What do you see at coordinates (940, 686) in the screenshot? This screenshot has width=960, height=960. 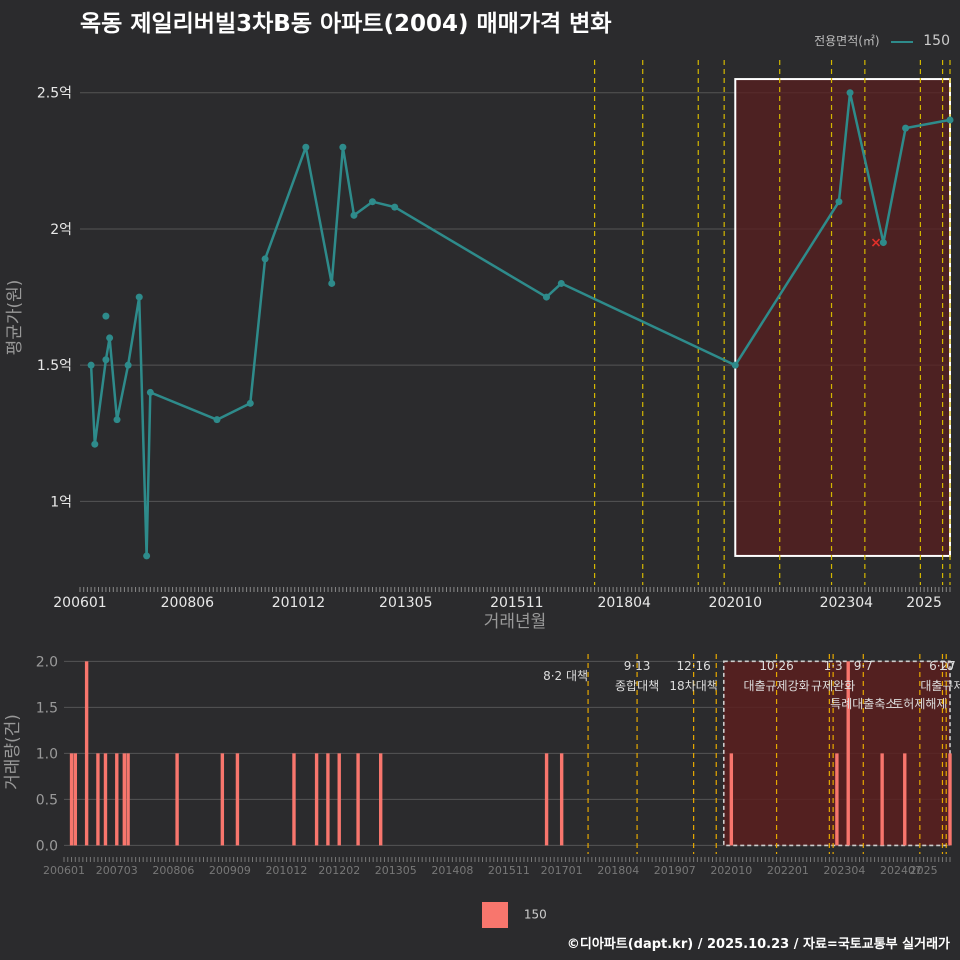 I see `policy-label: 대출규제` at bounding box center [940, 686].